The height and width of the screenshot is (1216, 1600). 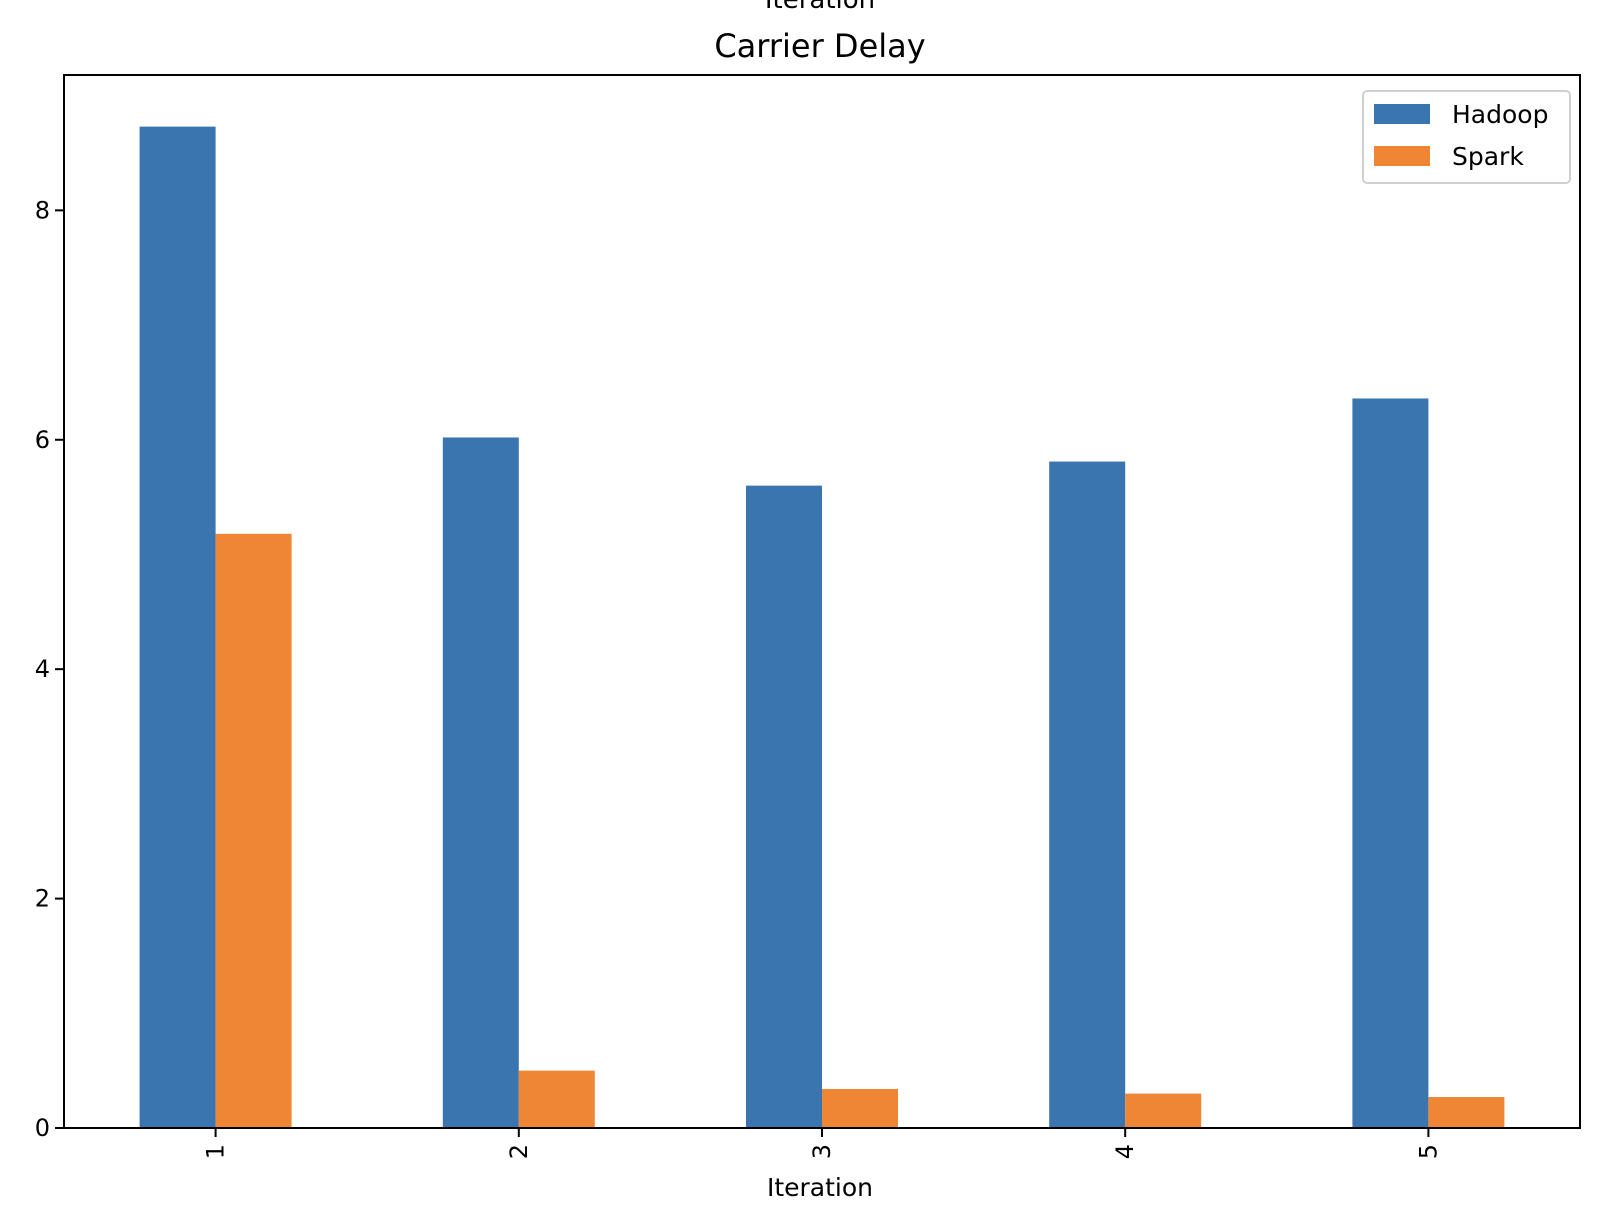 What do you see at coordinates (820, 1187) in the screenshot?
I see `x-axis-label: Iteration` at bounding box center [820, 1187].